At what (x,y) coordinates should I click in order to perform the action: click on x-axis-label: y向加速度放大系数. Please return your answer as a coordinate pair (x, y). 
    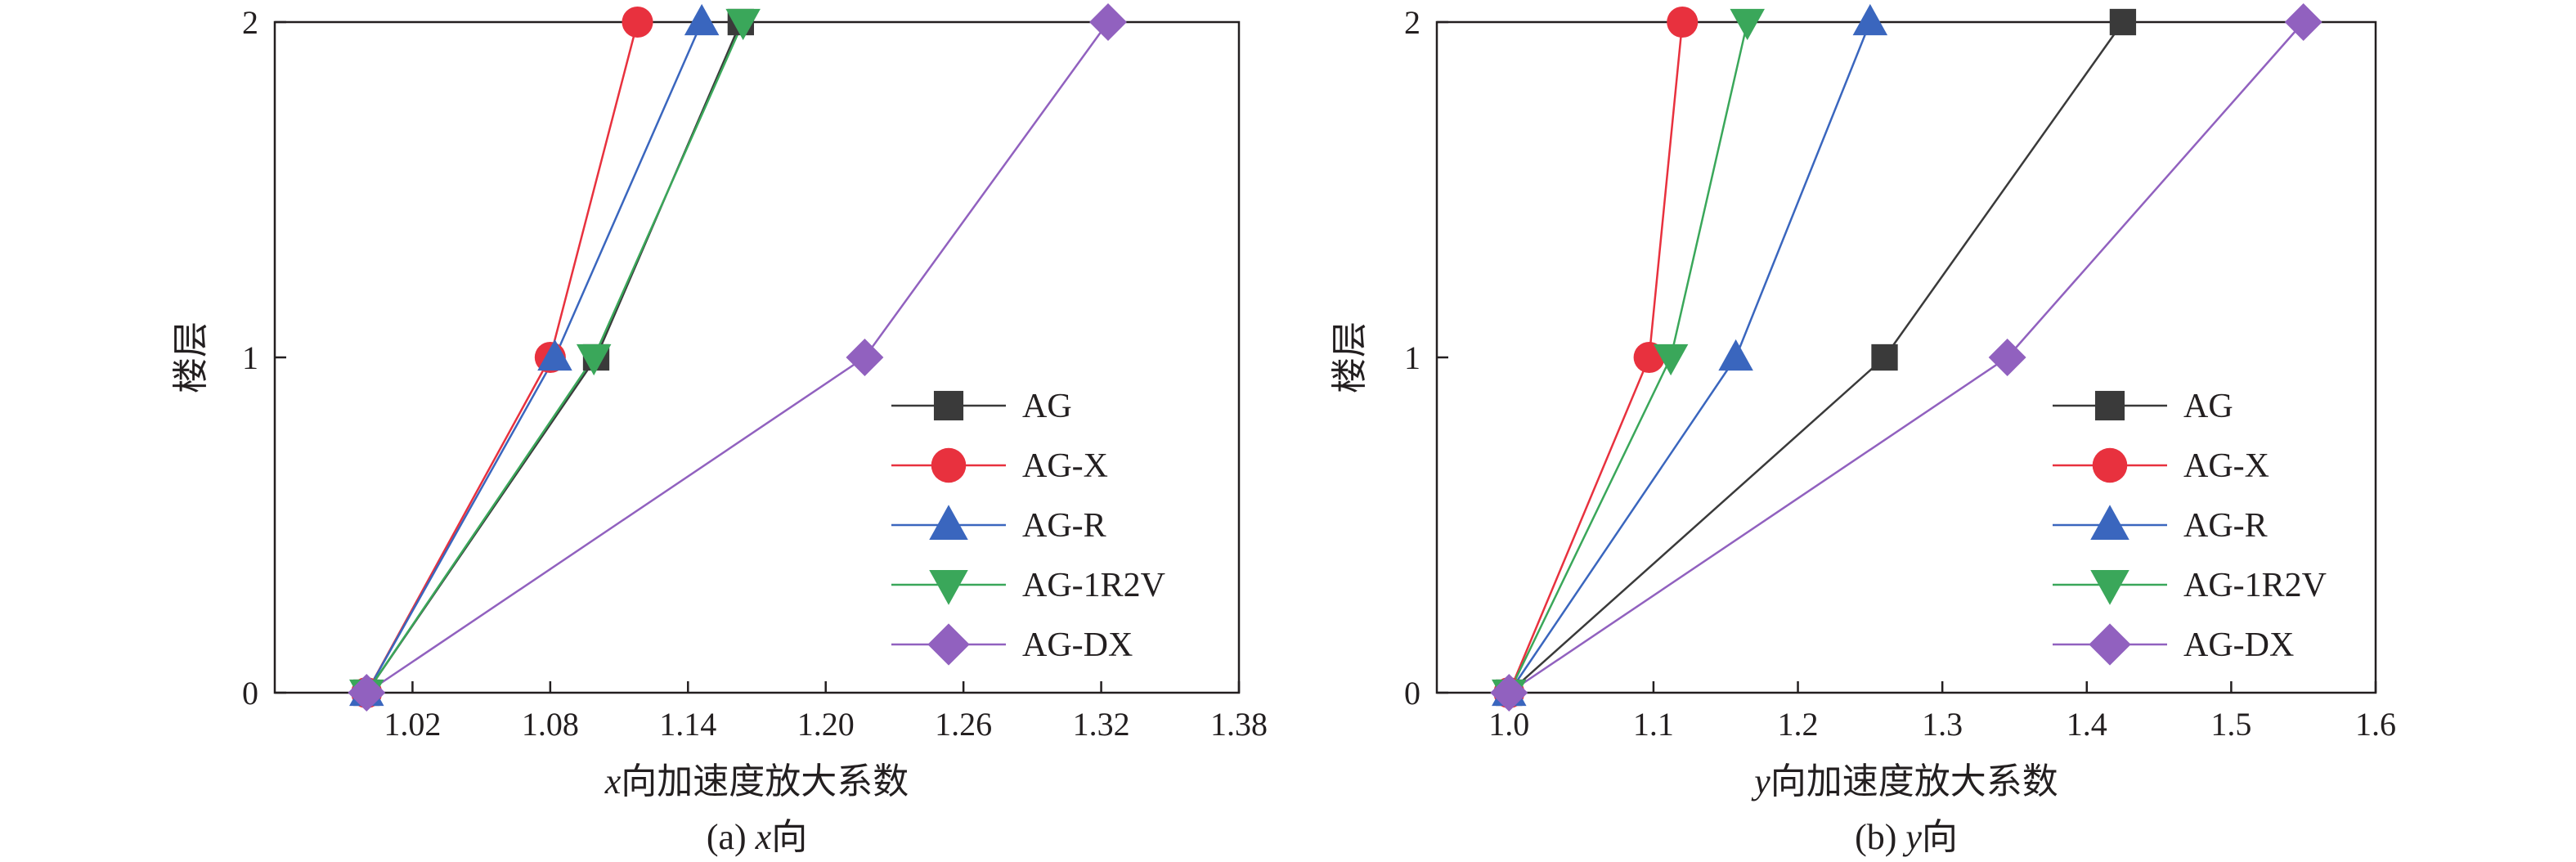
    Looking at the image, I should click on (1904, 781).